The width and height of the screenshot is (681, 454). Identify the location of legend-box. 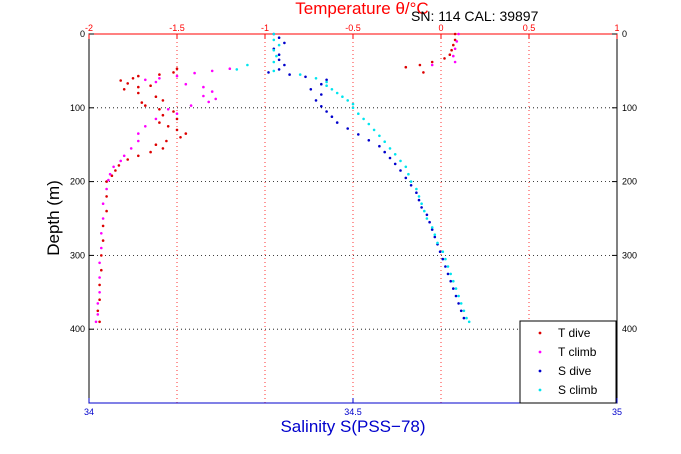
(568, 362).